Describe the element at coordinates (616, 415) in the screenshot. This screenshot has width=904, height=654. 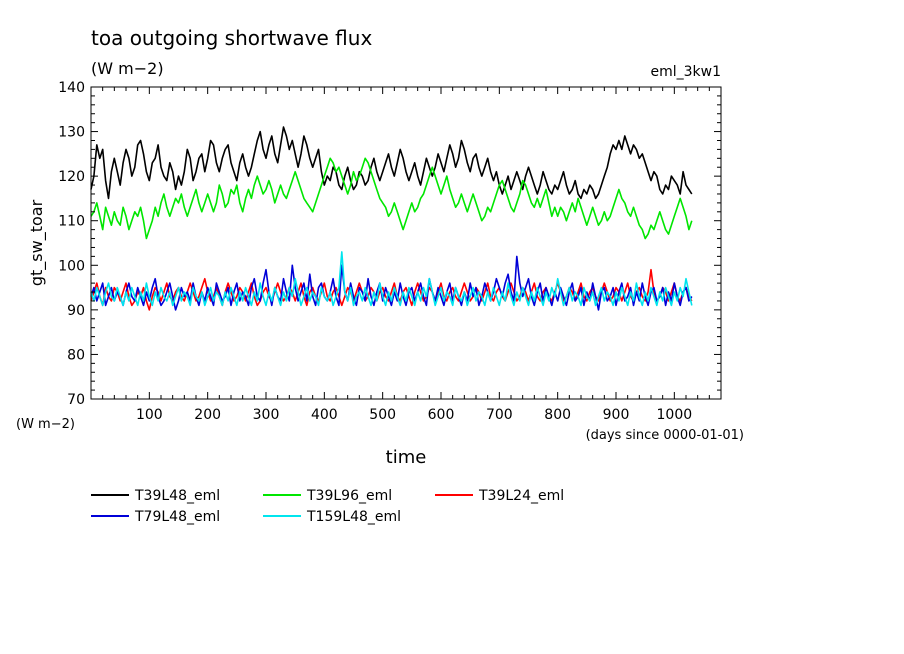
I see `x-tick-label: 900` at that location.